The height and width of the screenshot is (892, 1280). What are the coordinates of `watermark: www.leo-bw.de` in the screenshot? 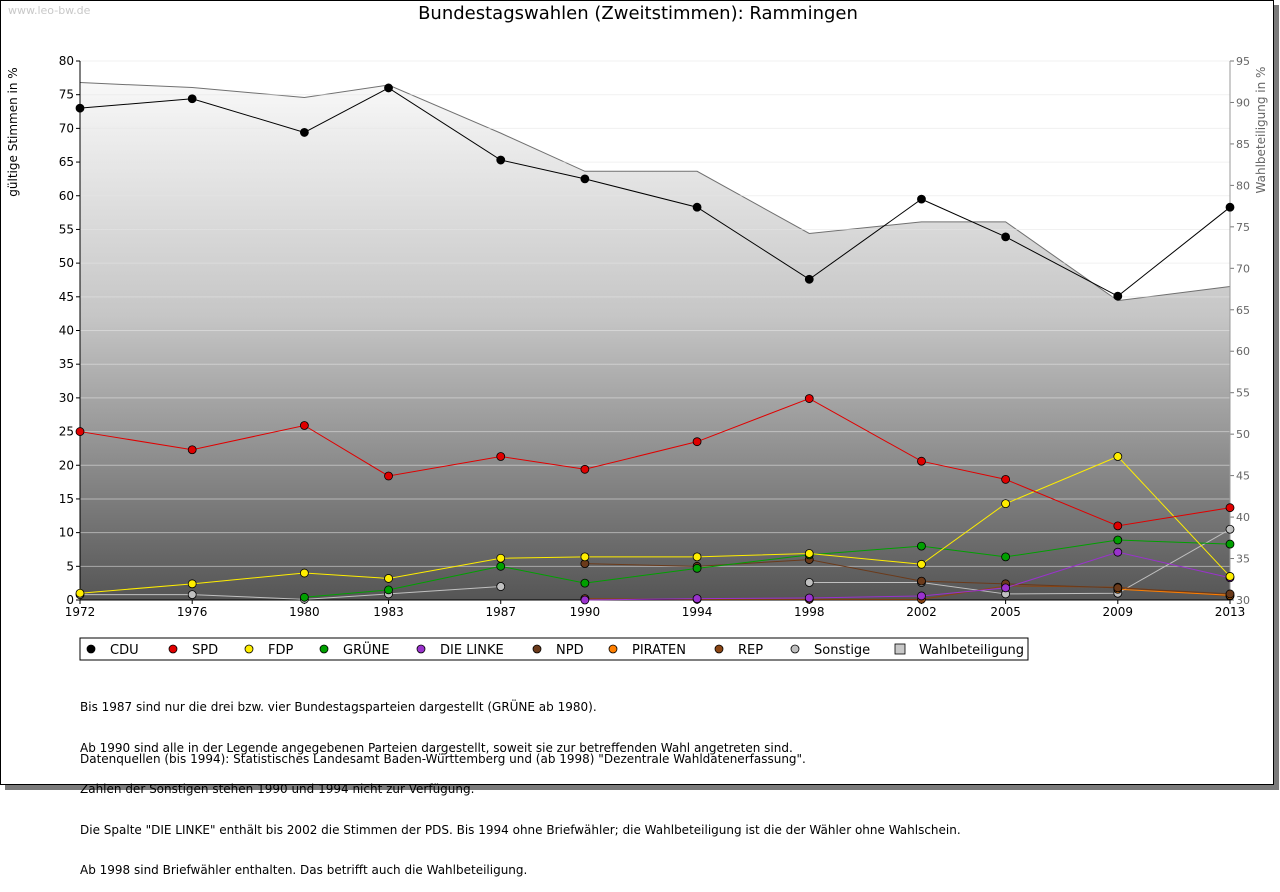 It's located at (49, 10).